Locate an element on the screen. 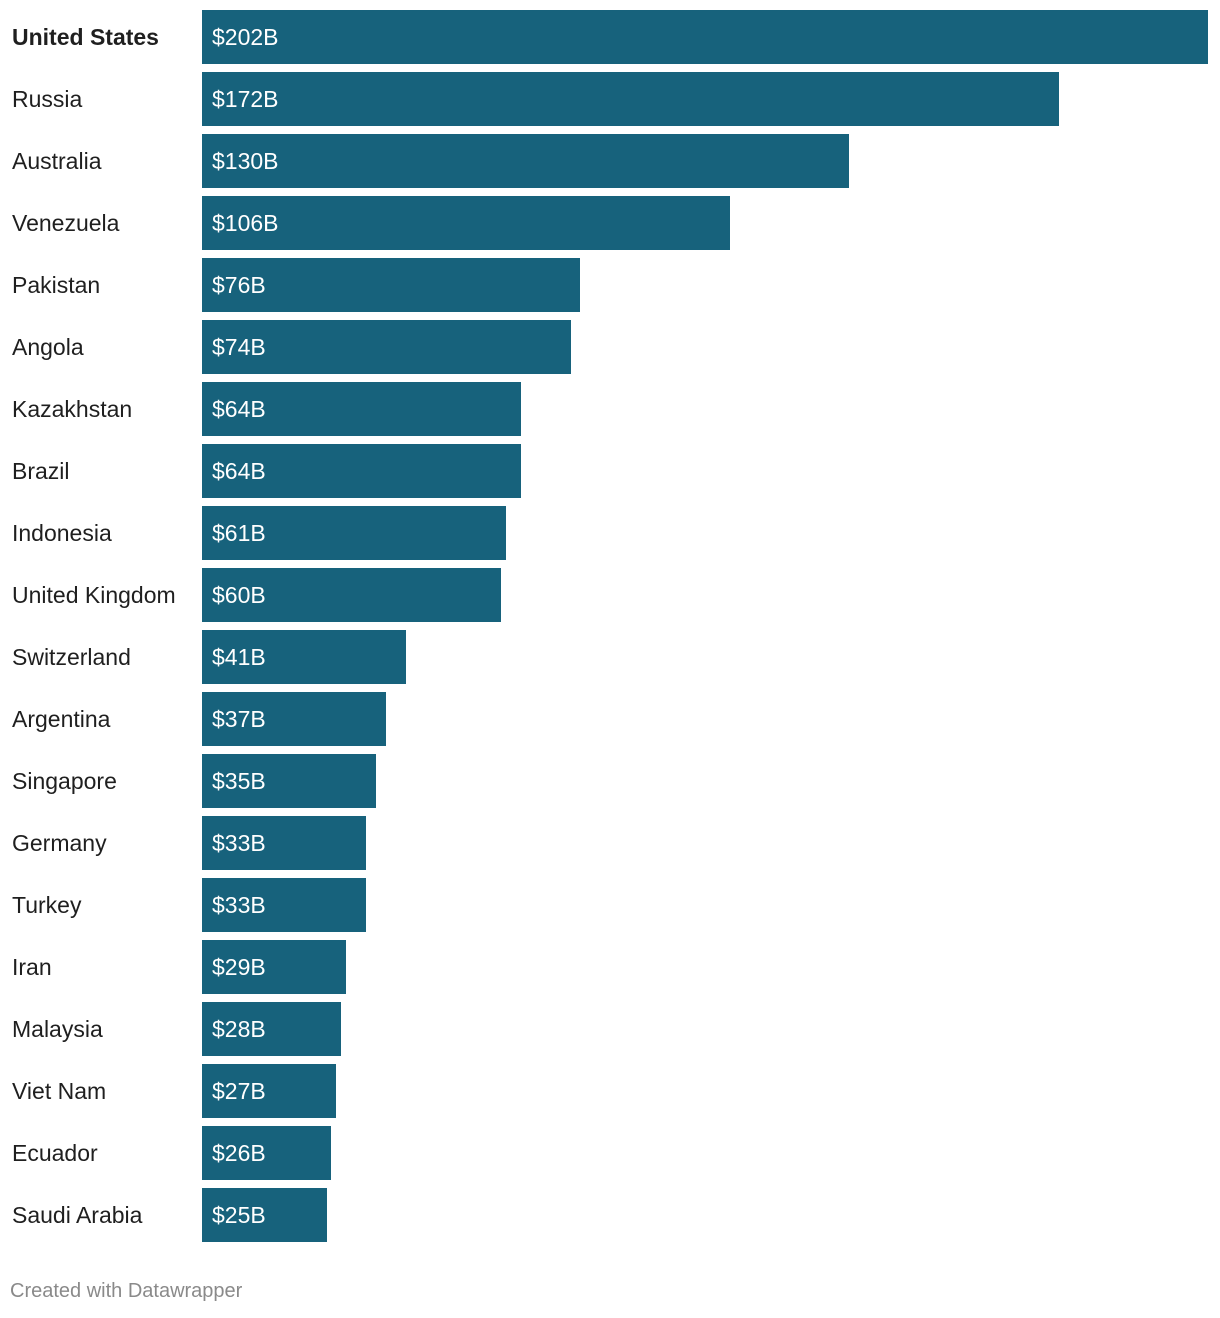 The width and height of the screenshot is (1220, 1318). value-label: $37B is located at coordinates (239, 719).